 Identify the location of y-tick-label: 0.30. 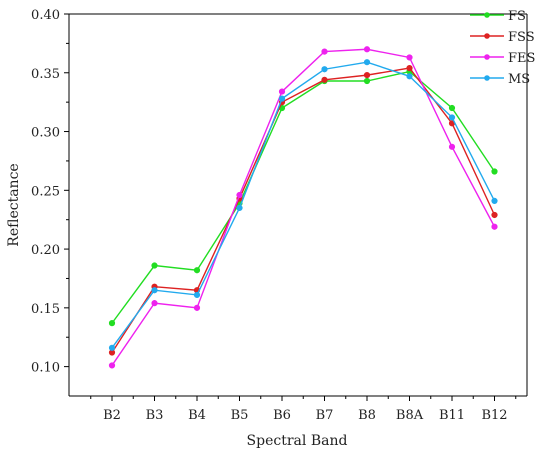
(45, 133).